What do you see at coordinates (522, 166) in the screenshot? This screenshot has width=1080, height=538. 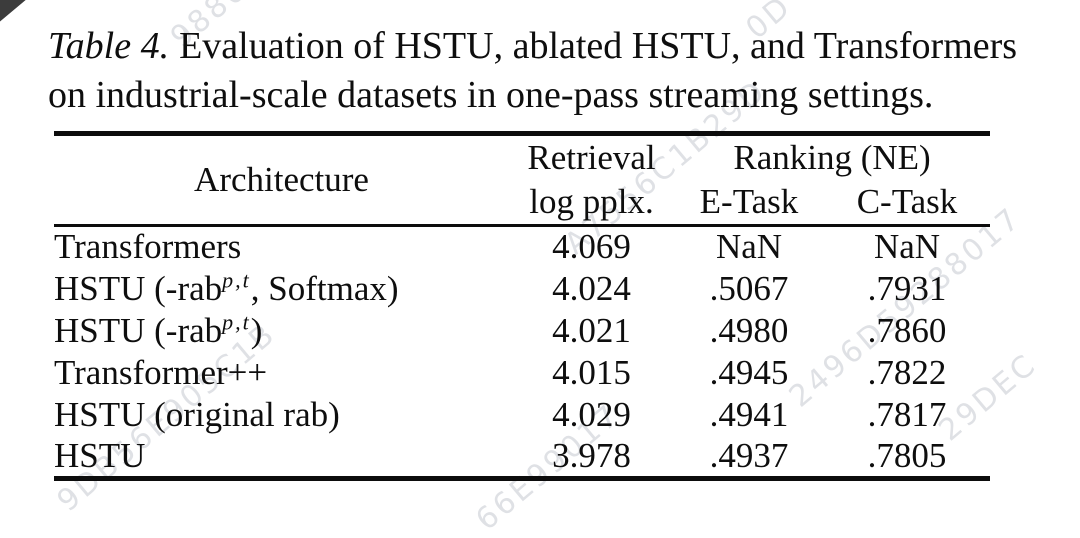 I see `header-row-1: Architecture Retrieval Ranking (NE)` at bounding box center [522, 166].